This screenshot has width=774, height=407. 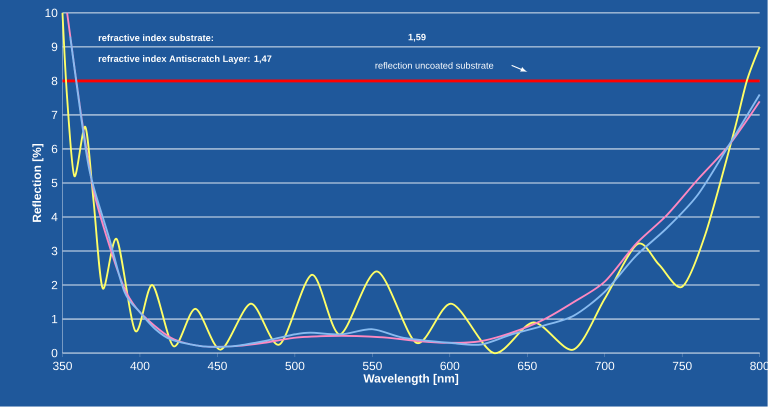 I want to click on y-tick-label: 6, so click(x=55, y=149).